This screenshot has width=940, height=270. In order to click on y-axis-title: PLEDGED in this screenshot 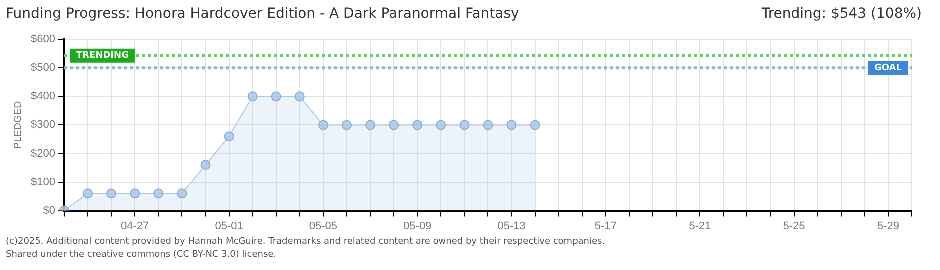, I will do `click(18, 125)`.